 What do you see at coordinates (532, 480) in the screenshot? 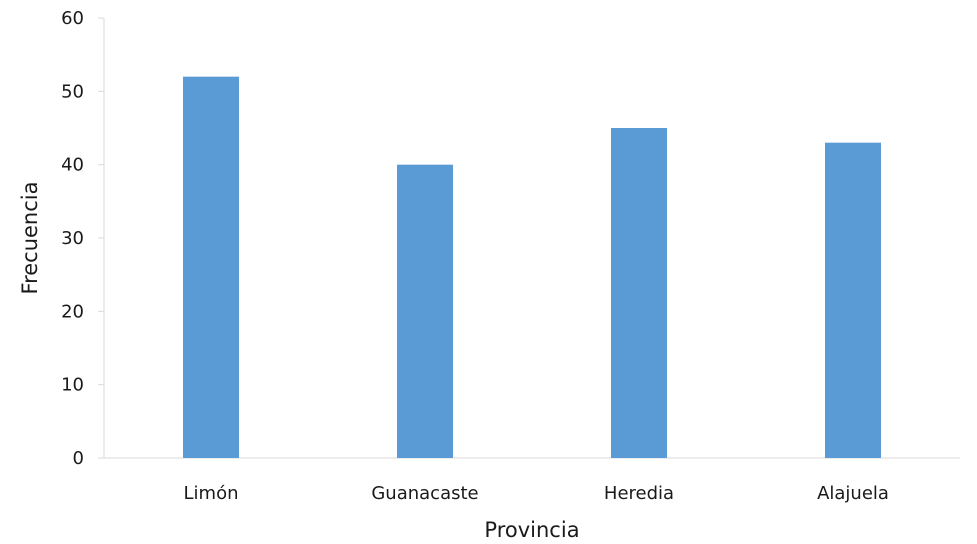
I see `x-axis: Limón Guanacaste Heredia Alajuela` at bounding box center [532, 480].